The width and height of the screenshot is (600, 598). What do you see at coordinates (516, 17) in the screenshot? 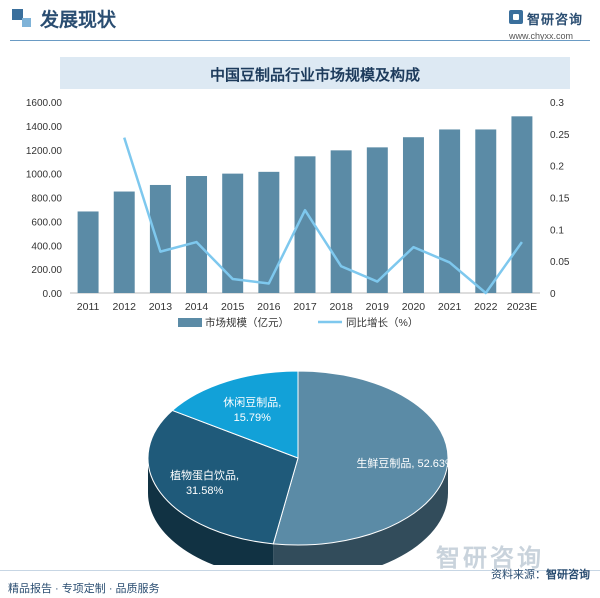
I see `logo-icon` at bounding box center [516, 17].